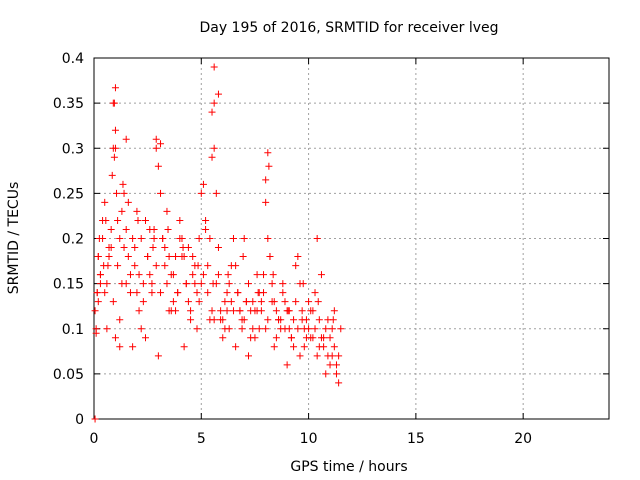  Describe the element at coordinates (73, 59) in the screenshot. I see `y-tick-label: 0.4` at that location.